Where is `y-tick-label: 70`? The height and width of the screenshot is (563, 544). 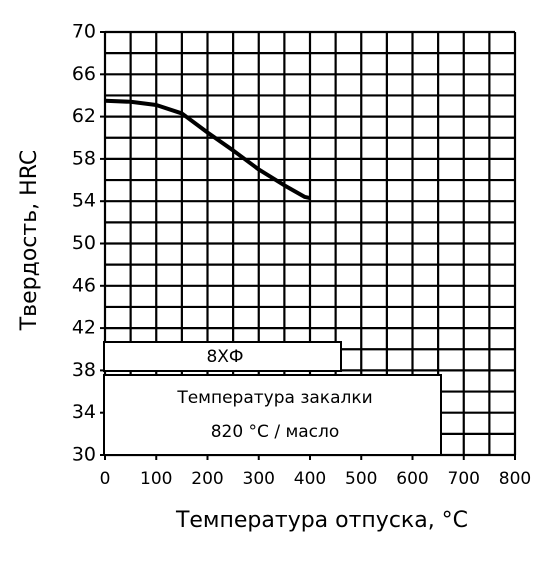
y-tick-label: 70 is located at coordinates (84, 32).